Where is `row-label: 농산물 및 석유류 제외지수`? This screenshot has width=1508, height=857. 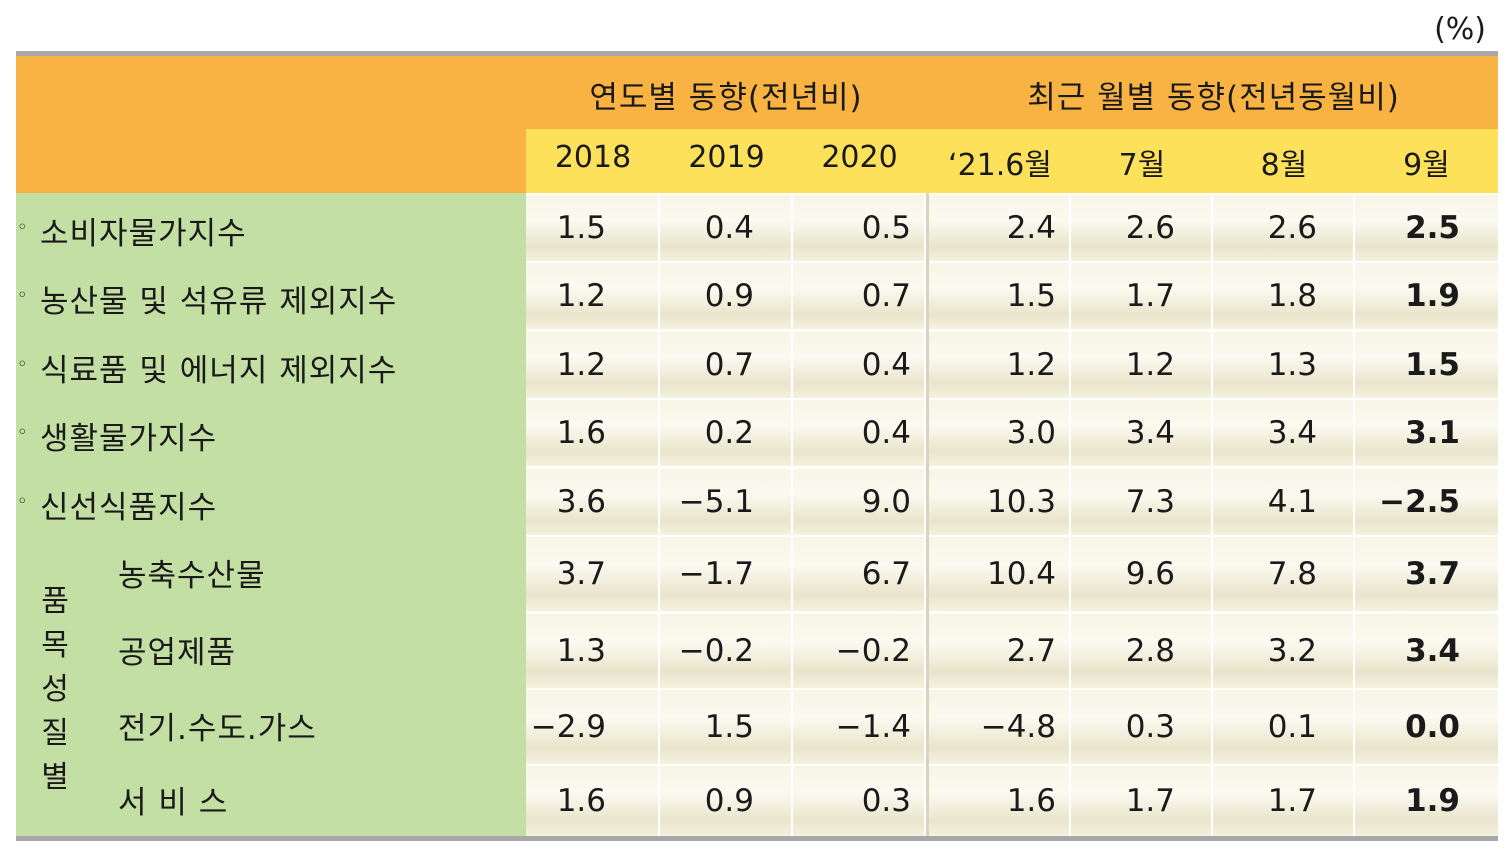 row-label: 농산물 및 석유류 제외지수 is located at coordinates (219, 302).